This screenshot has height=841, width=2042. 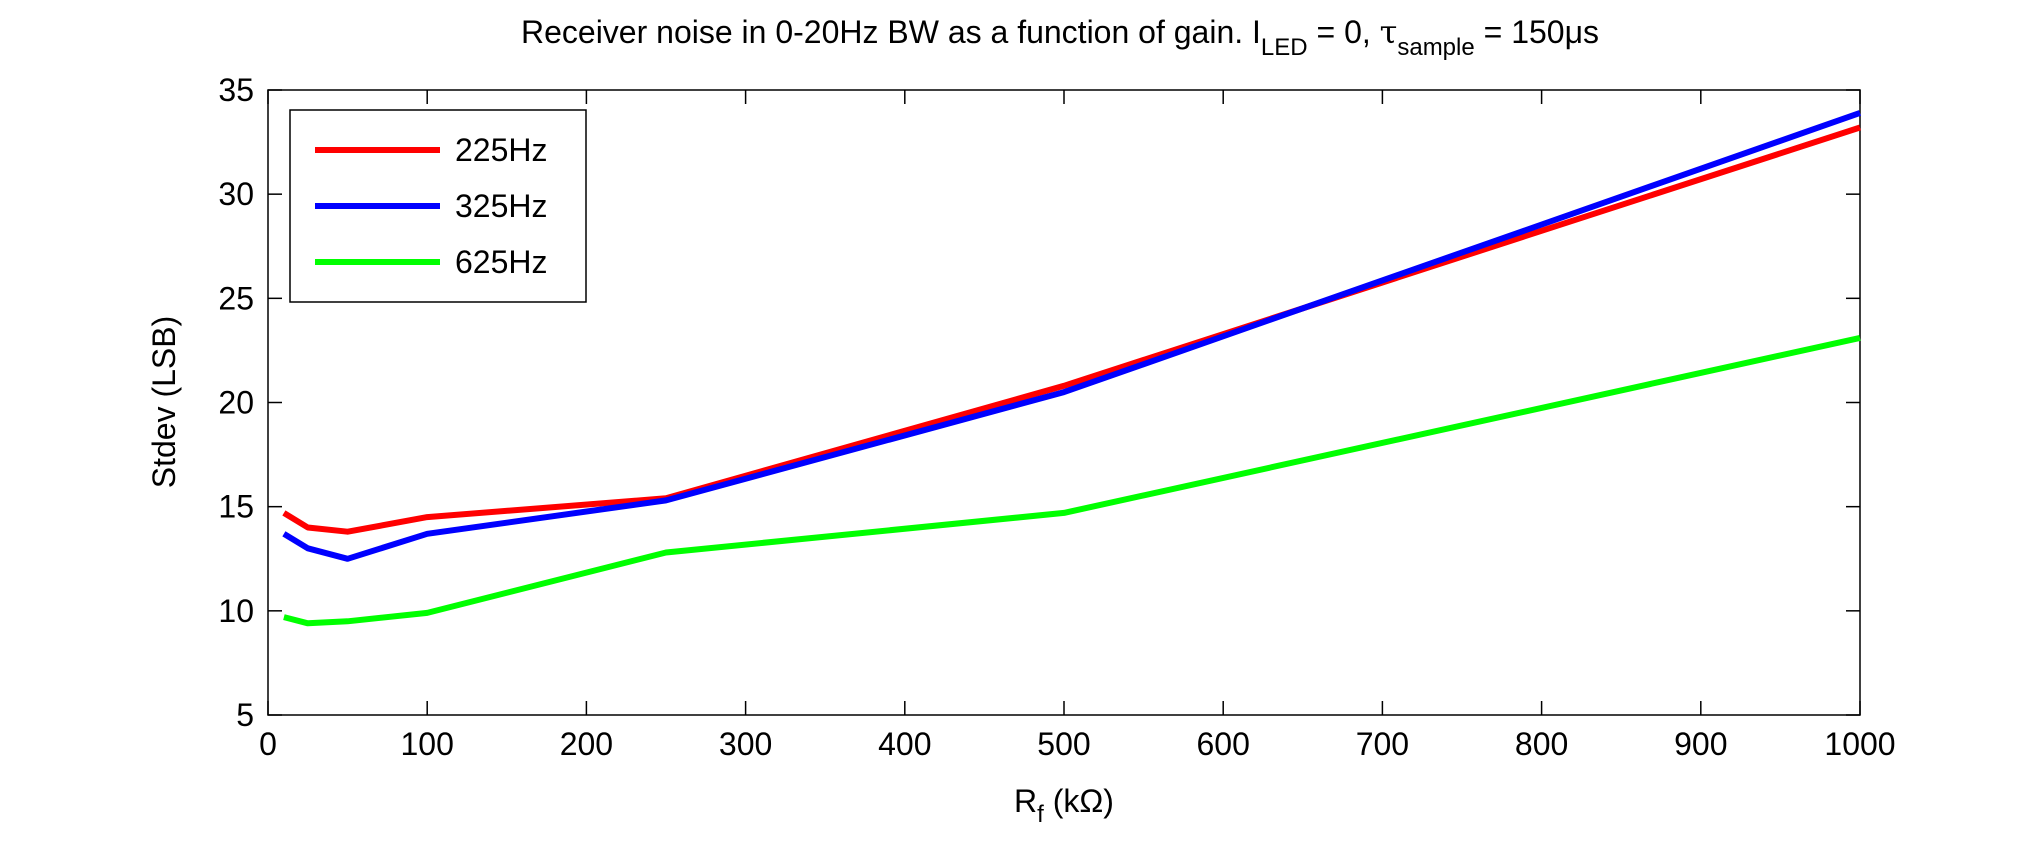 I want to click on y-tick-label: 30, so click(x=236, y=194).